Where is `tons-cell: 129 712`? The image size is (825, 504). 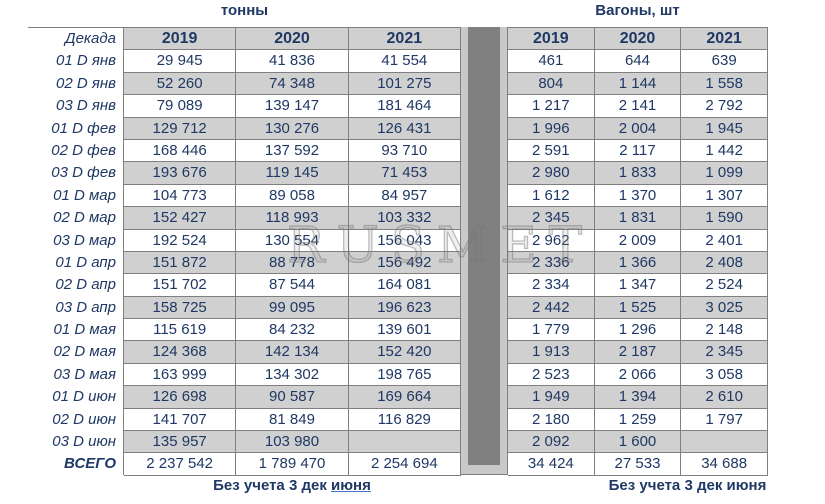
tons-cell: 129 712 is located at coordinates (180, 128).